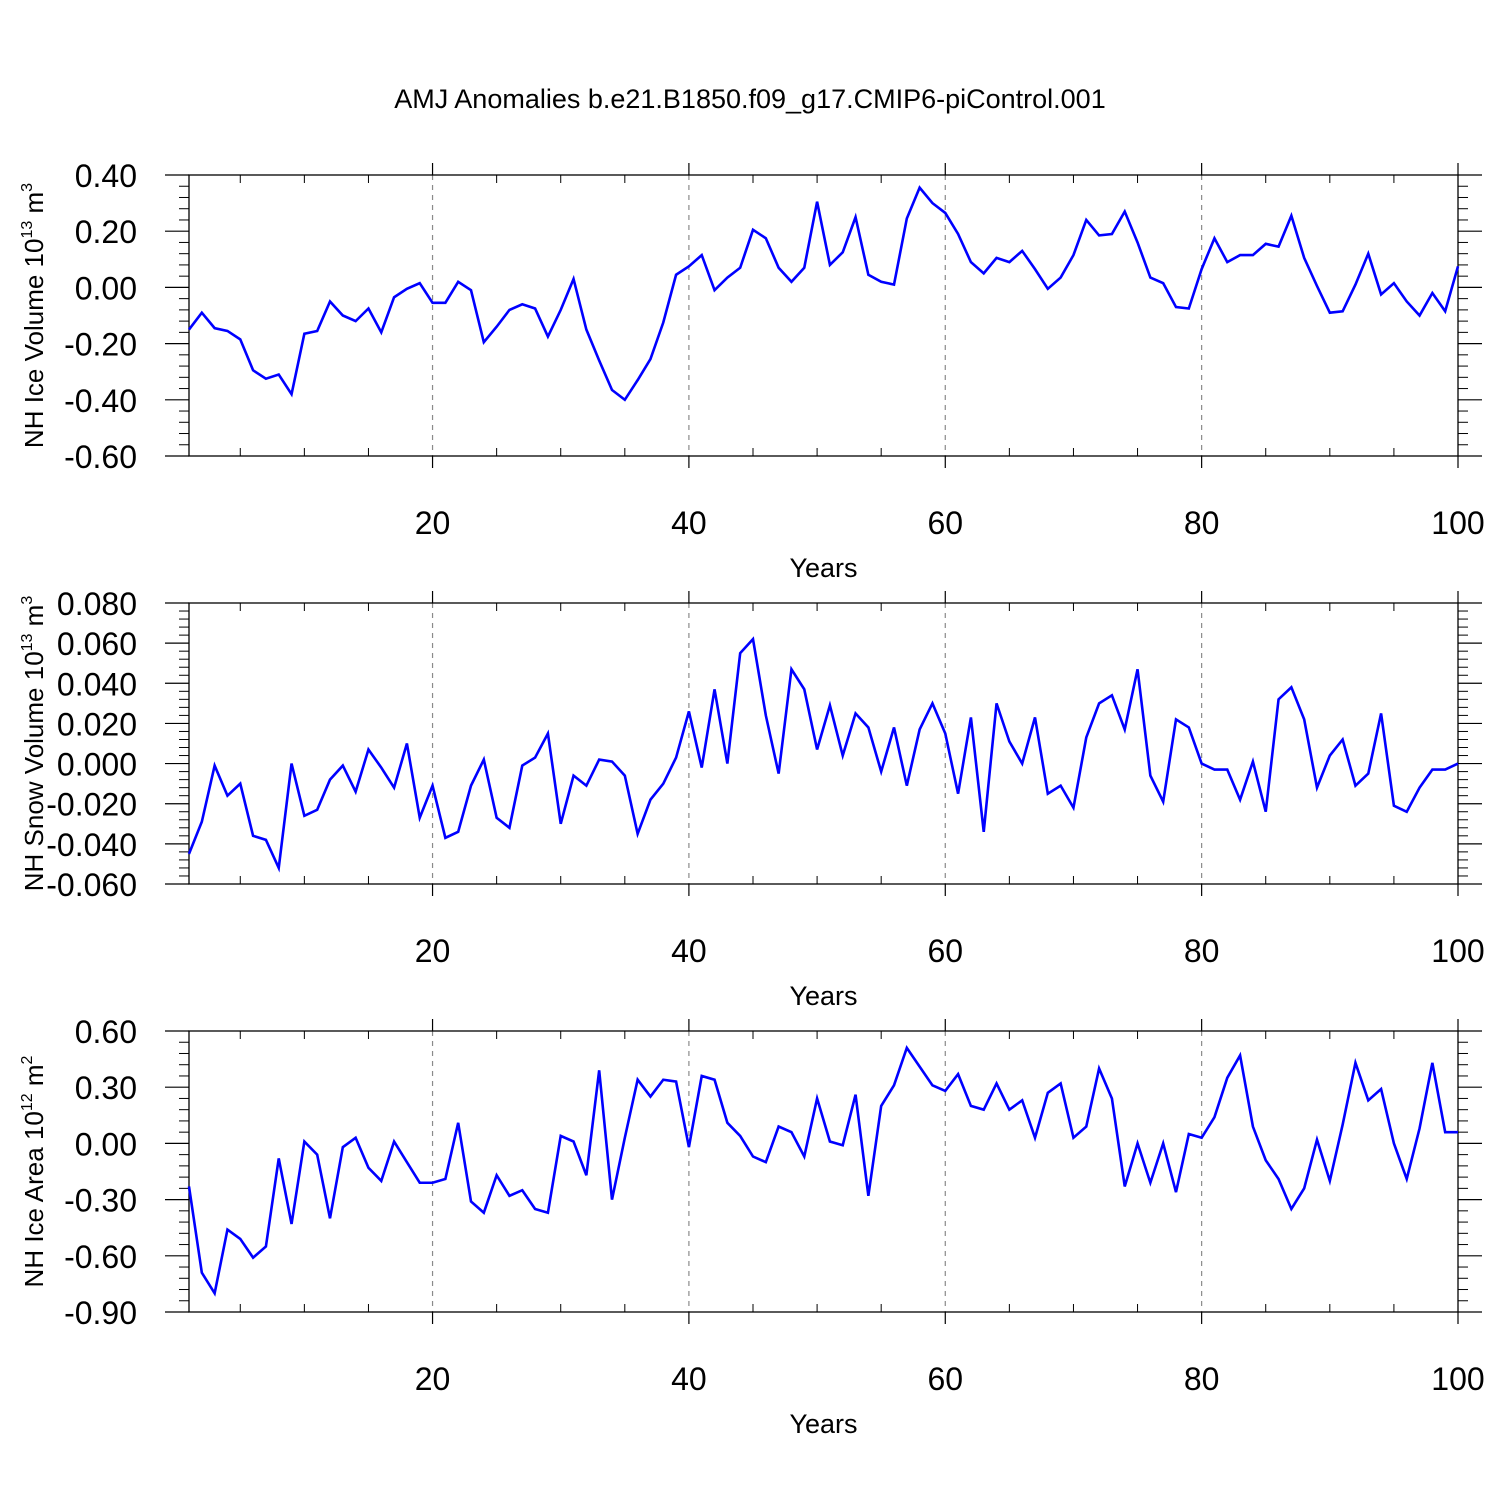  What do you see at coordinates (97, 765) in the screenshot?
I see `y-tick-label: 0.000` at bounding box center [97, 765].